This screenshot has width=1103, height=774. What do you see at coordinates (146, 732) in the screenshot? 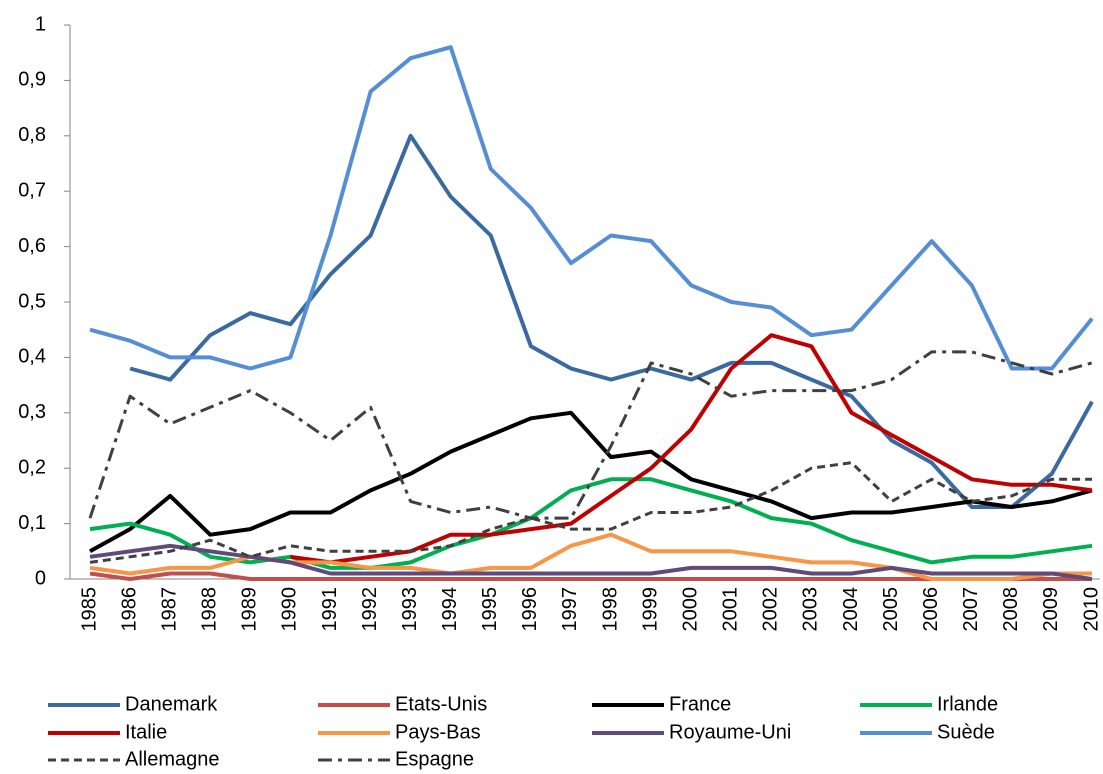
I see `legend-label: Italie` at bounding box center [146, 732].